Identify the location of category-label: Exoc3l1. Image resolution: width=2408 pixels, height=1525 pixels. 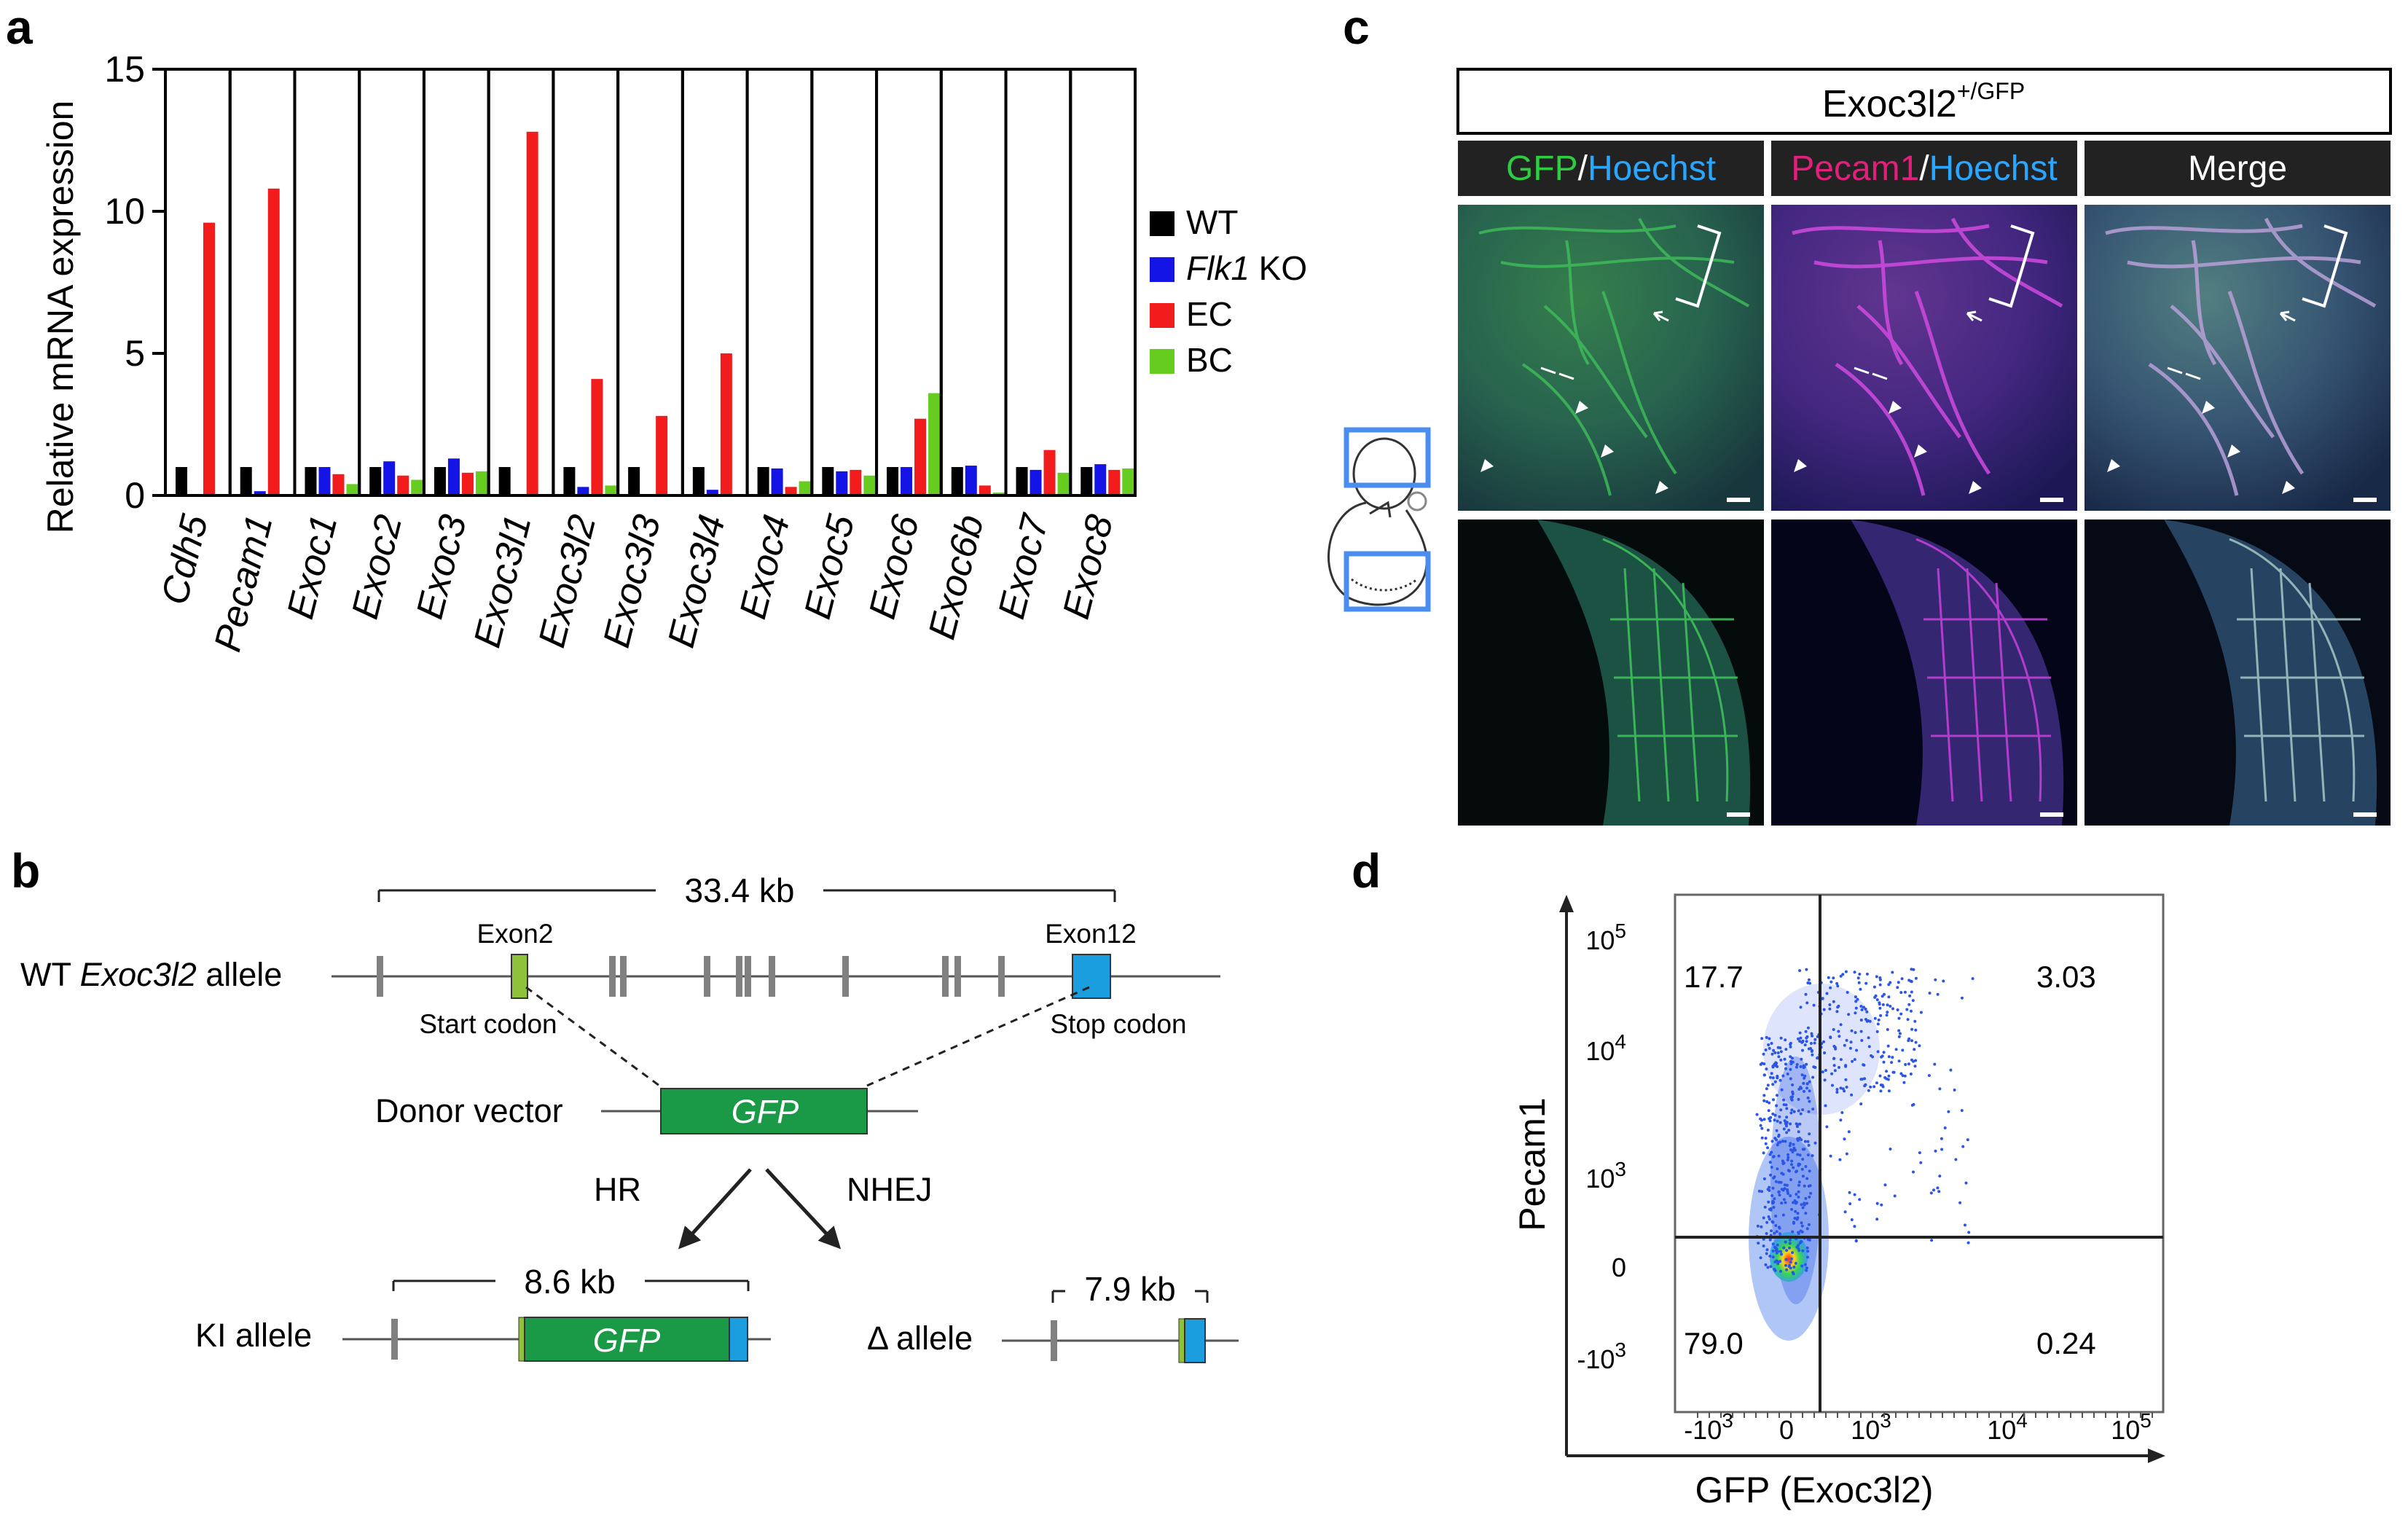
(503, 581).